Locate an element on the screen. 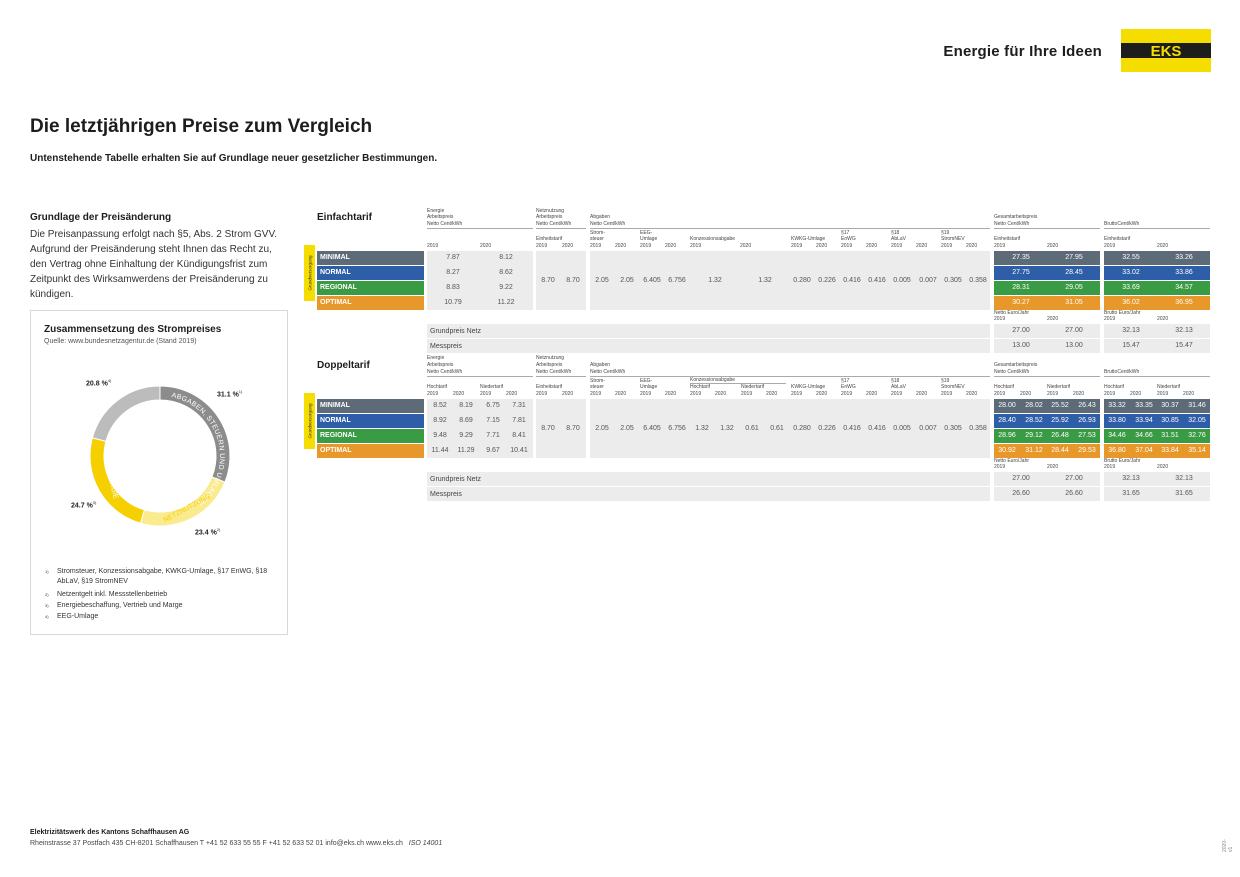 Image resolution: width=1240 pixels, height=877 pixels. gesamt-value: 25.52 is located at coordinates (1060, 405).